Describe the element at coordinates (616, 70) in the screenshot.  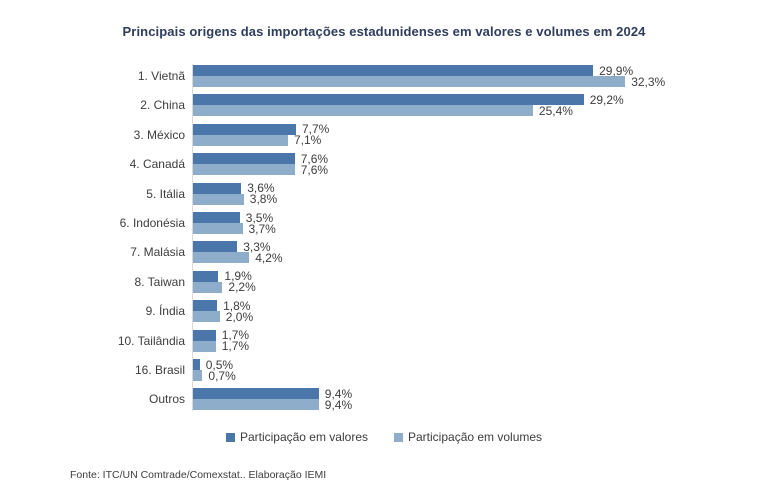
I see `value-label-valores: 29,9%` at that location.